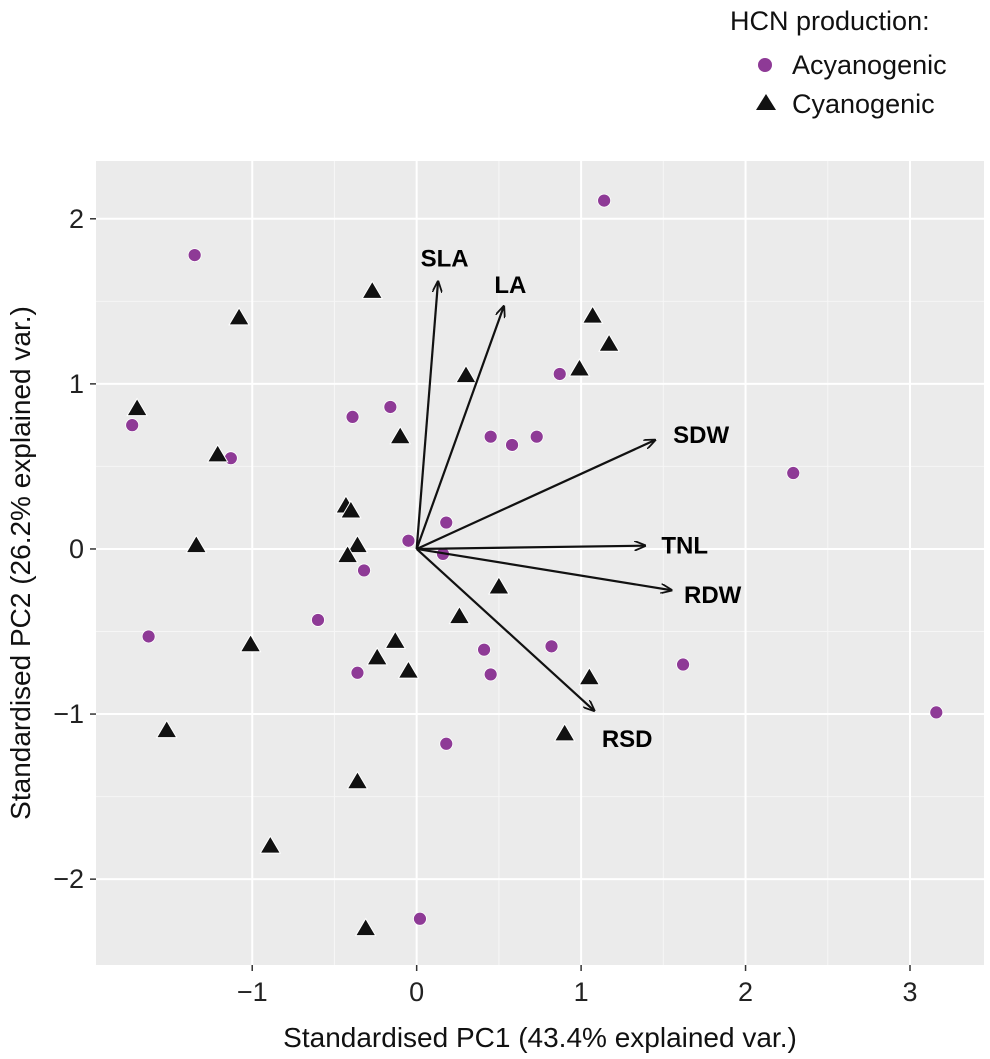 The image size is (990, 1059). What do you see at coordinates (909, 992) in the screenshot?
I see `x-tick-label: 3` at bounding box center [909, 992].